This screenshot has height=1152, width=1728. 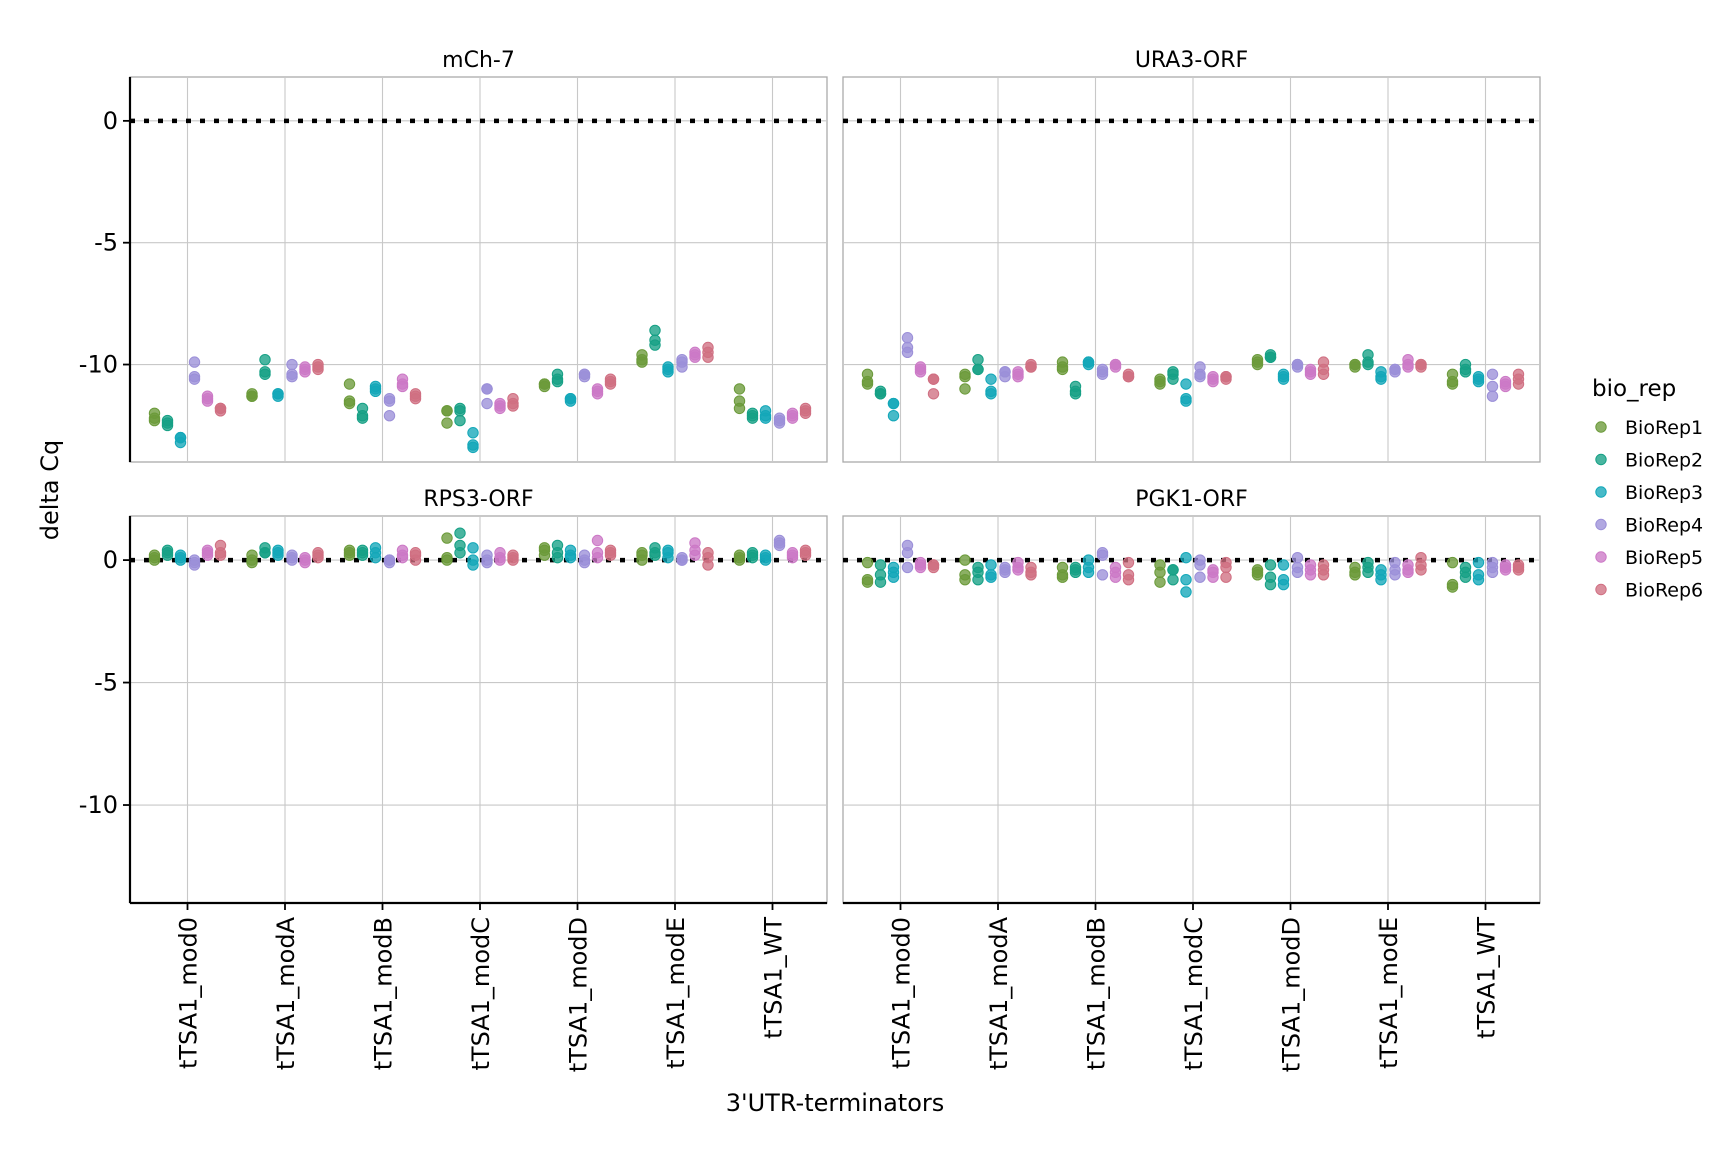 What do you see at coordinates (1664, 558) in the screenshot?
I see `legend-label: BioRep5` at bounding box center [1664, 558].